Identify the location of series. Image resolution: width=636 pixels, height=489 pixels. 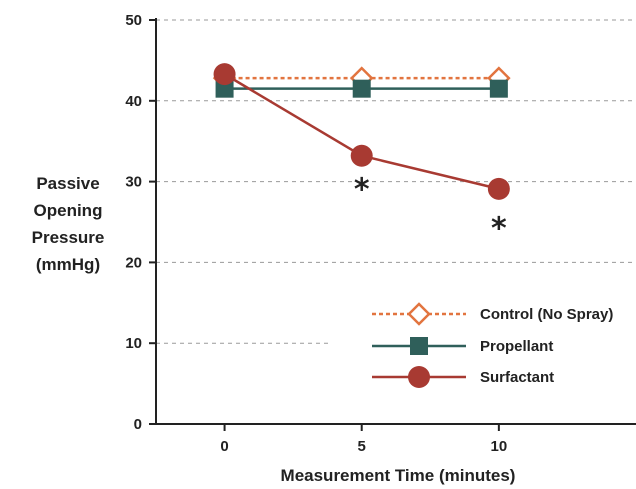
(361, 131).